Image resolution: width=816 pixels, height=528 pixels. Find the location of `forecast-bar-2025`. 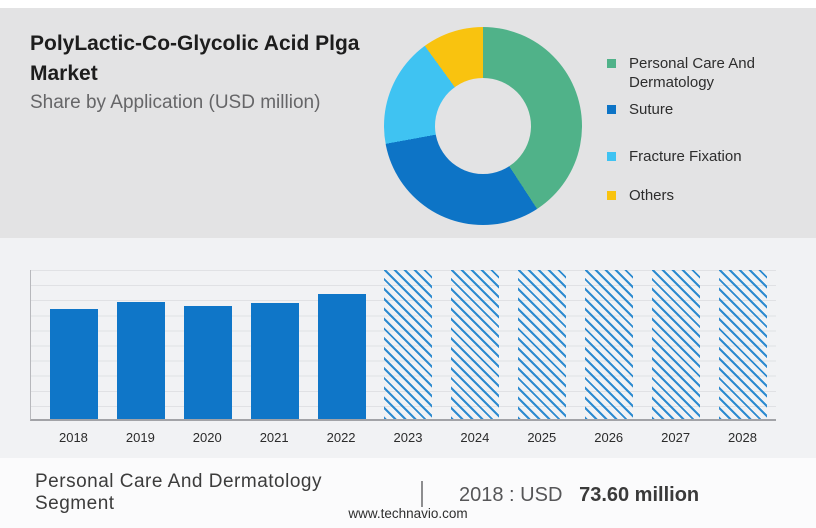

forecast-bar-2025 is located at coordinates (542, 344).